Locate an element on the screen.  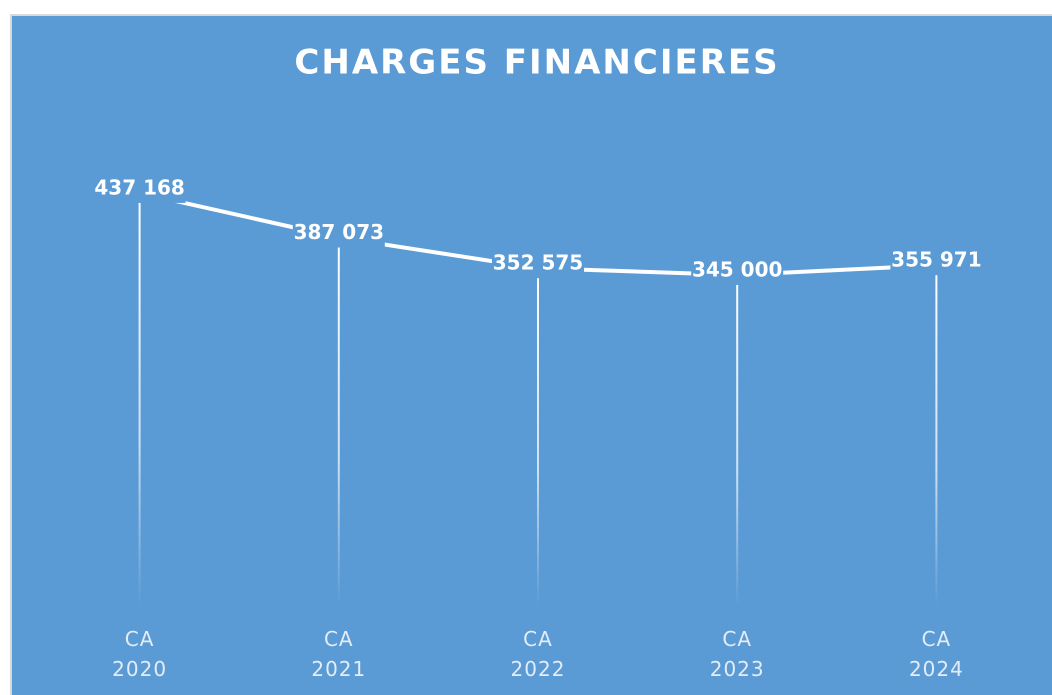
x-tick-label: CA 2021 is located at coordinates (339, 654).